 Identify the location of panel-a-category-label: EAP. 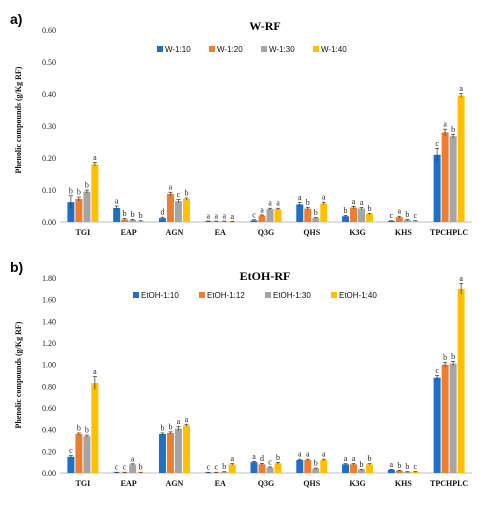
(129, 232).